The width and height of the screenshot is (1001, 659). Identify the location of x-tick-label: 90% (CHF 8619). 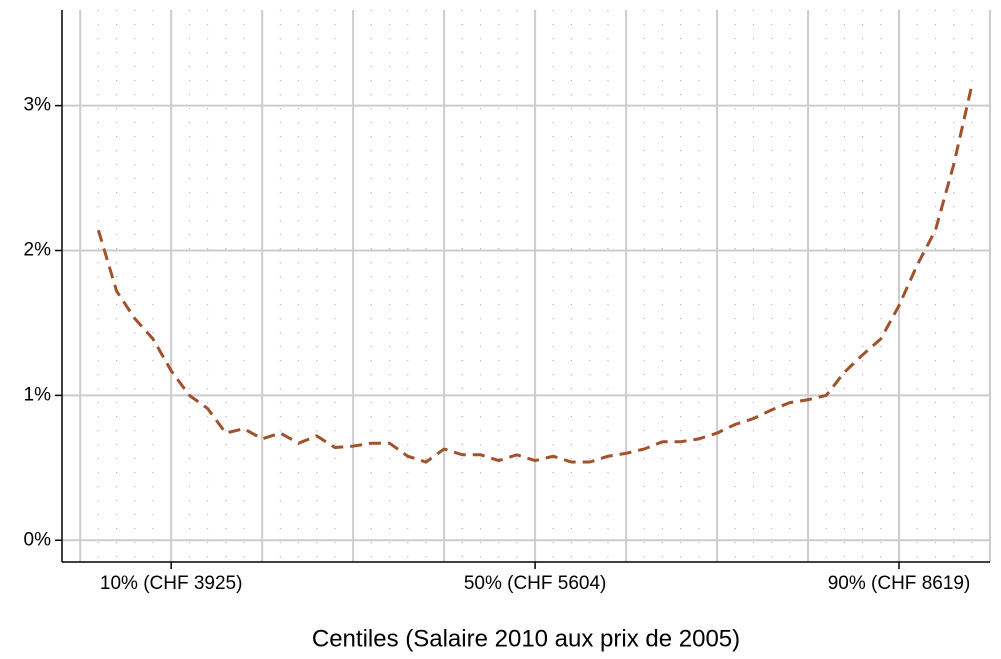
(899, 583).